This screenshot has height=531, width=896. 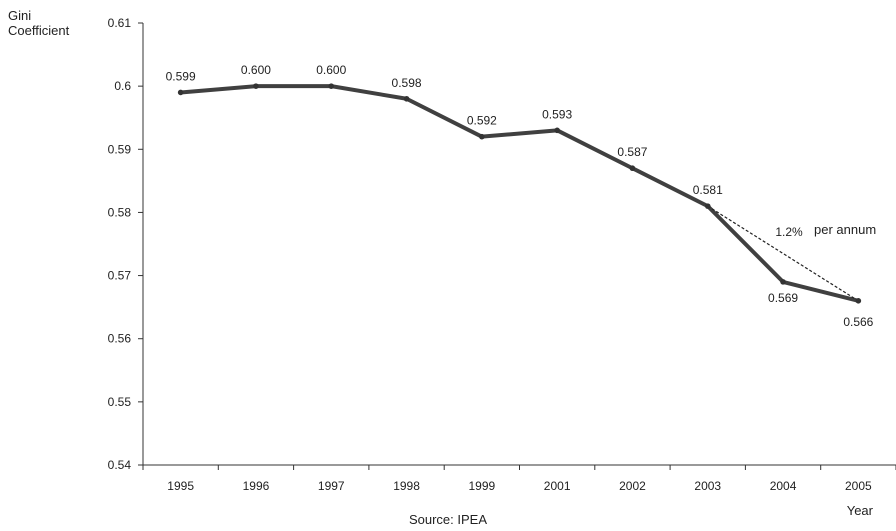 I want to click on data-label-2005: 0.566, so click(x=858, y=322).